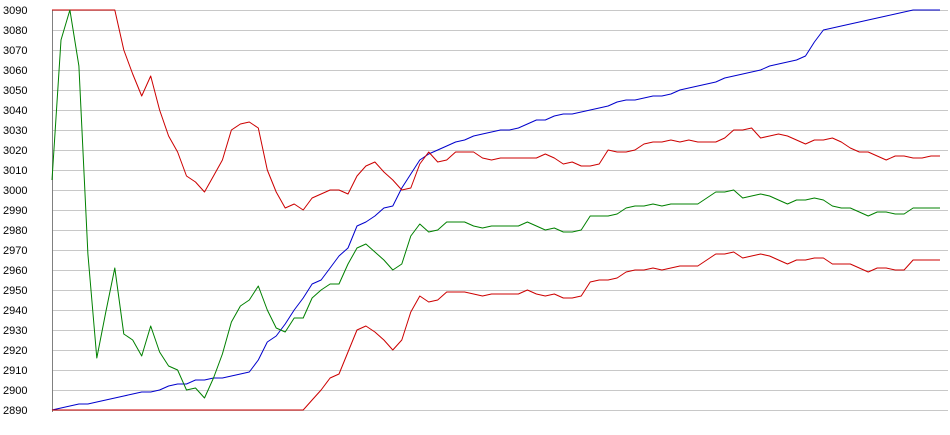 This screenshot has width=950, height=435. What do you see at coordinates (15, 71) in the screenshot?
I see `y-tick-label: 3060` at bounding box center [15, 71].